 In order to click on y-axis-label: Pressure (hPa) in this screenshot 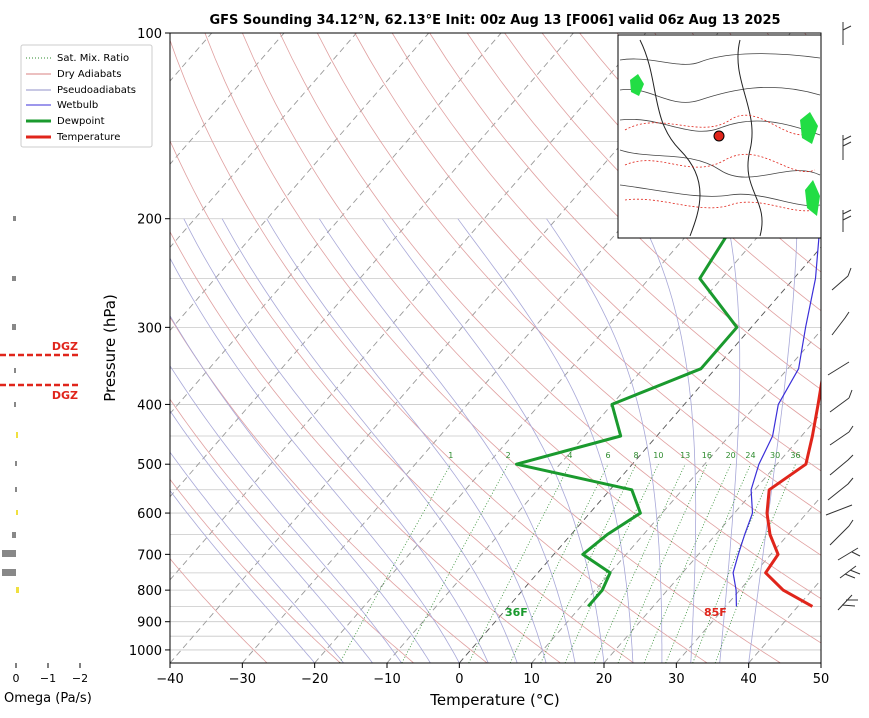, I will do `click(110, 348)`.